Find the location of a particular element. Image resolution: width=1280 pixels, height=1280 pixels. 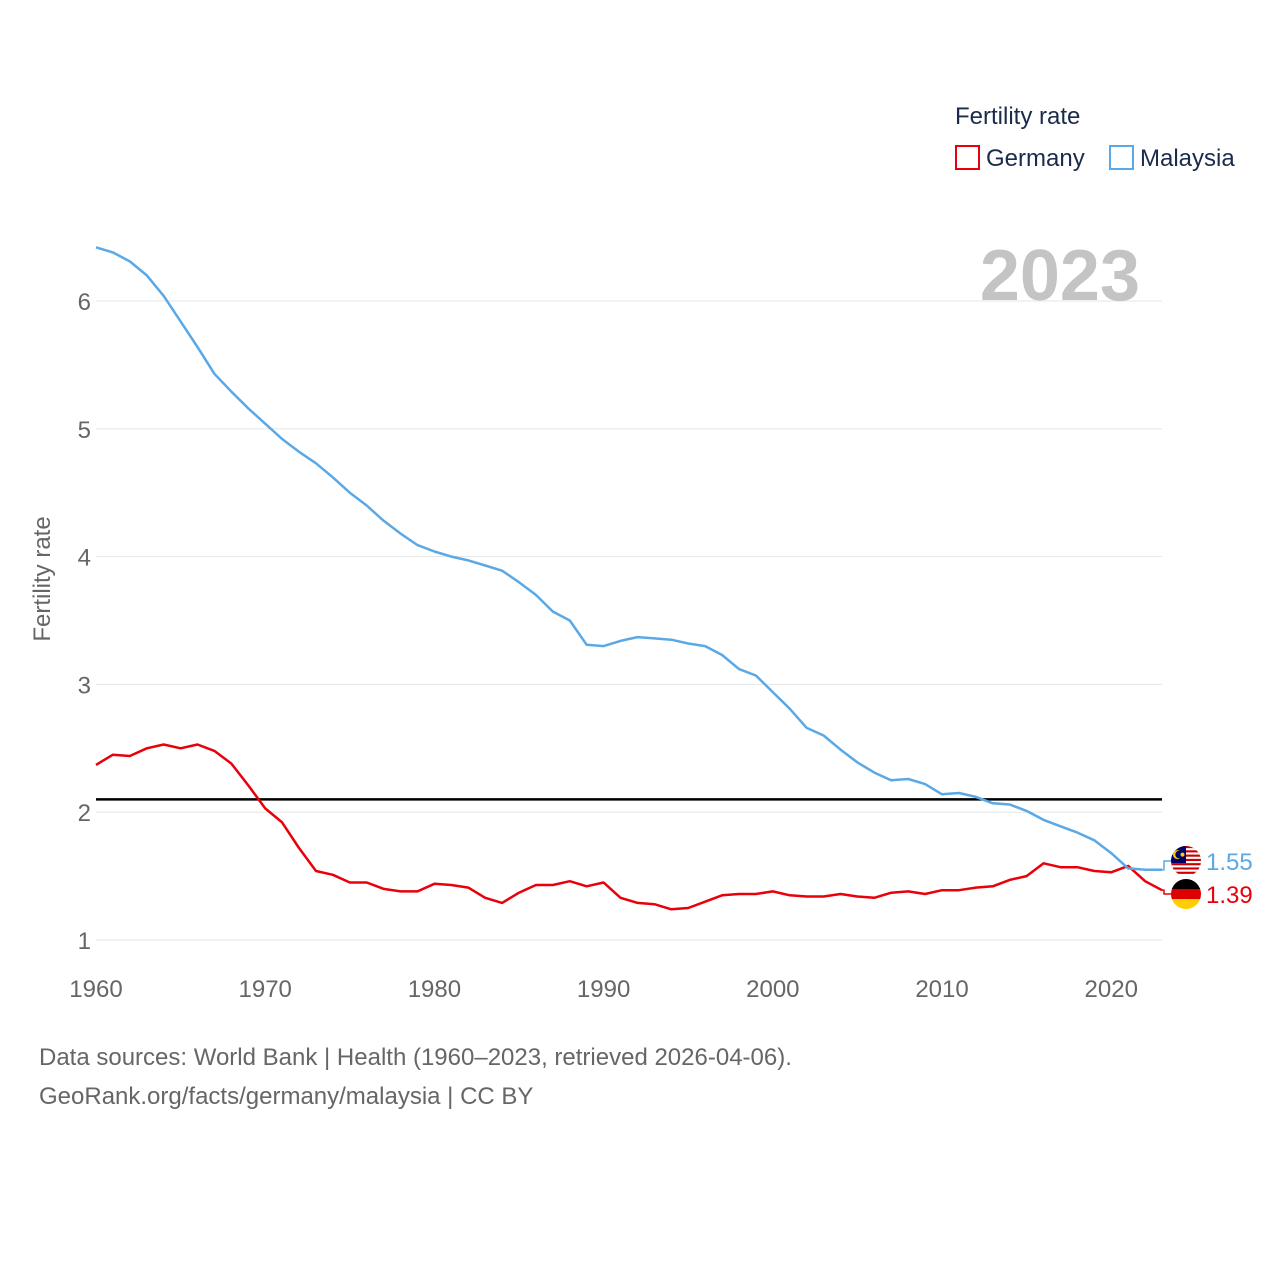

end-label-malaysia: 1.55 is located at coordinates (1207, 861).